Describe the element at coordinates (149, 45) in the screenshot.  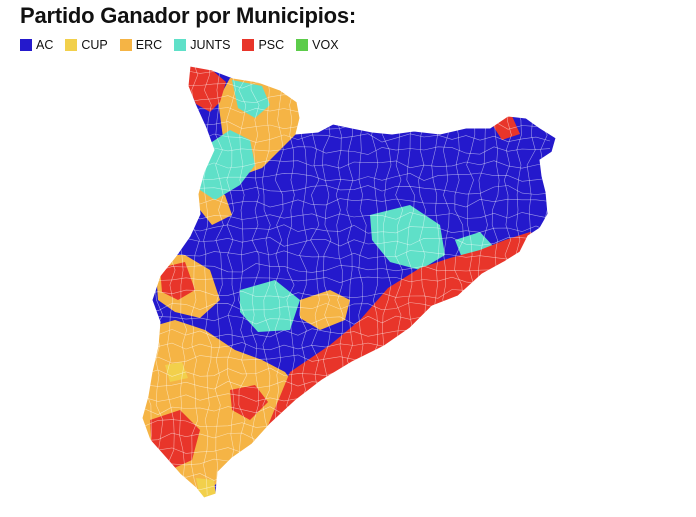
I see `legend-label: ERC` at that location.